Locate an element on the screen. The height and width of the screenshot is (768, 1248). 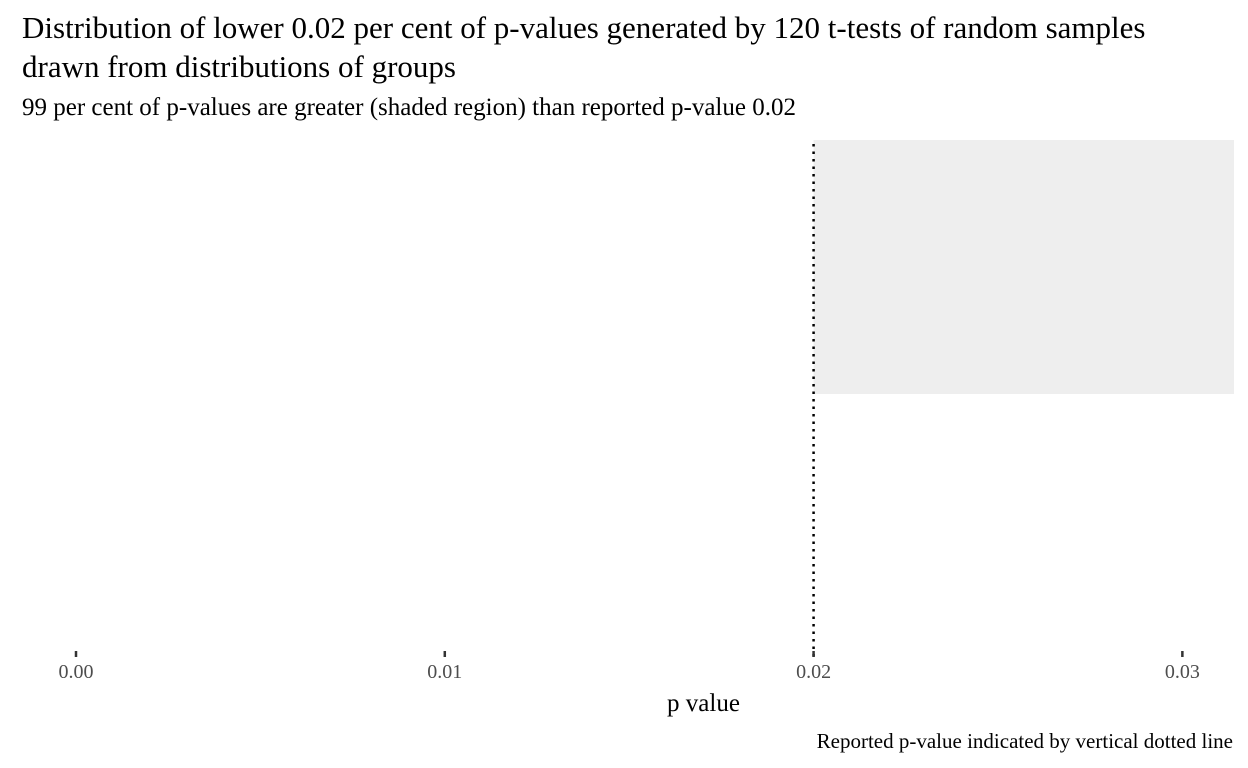
x-tick-label: 0.03 is located at coordinates (1182, 672).